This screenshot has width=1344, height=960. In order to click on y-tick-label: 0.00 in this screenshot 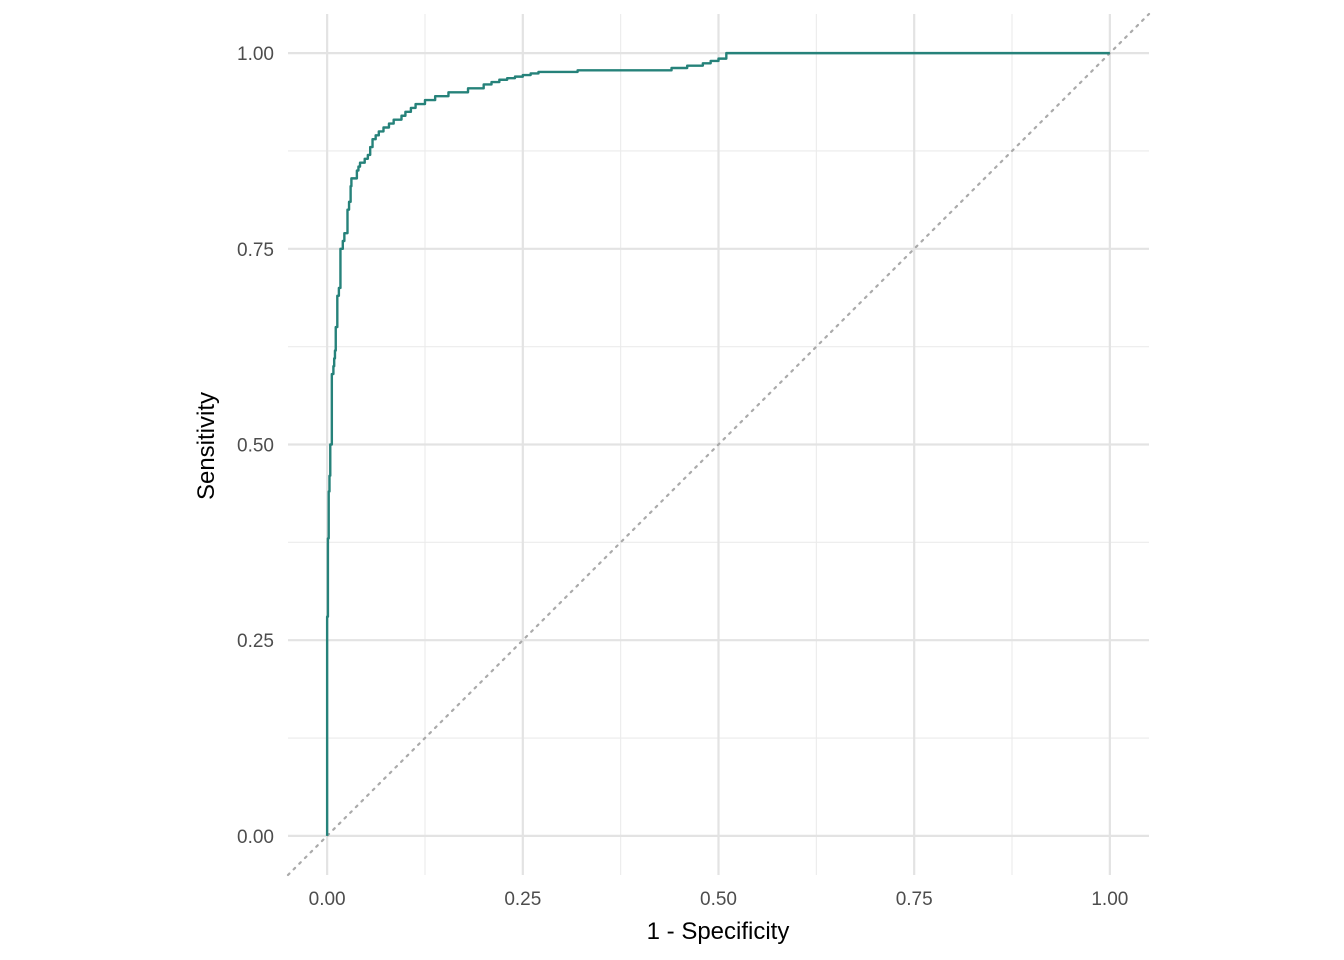, I will do `click(255, 837)`.